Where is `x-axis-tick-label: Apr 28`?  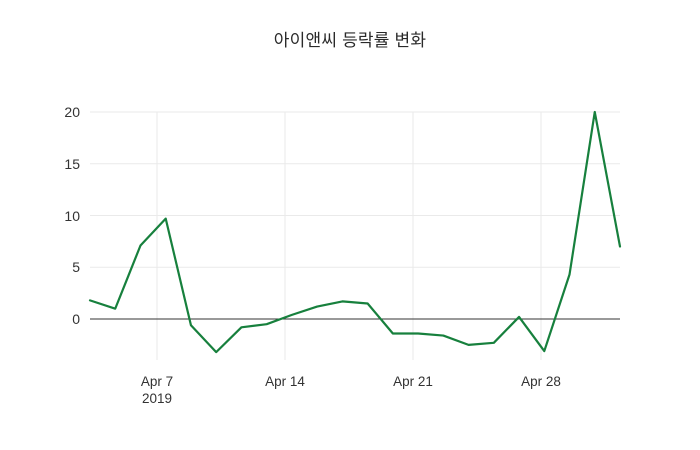 x-axis-tick-label: Apr 28 is located at coordinates (541, 381).